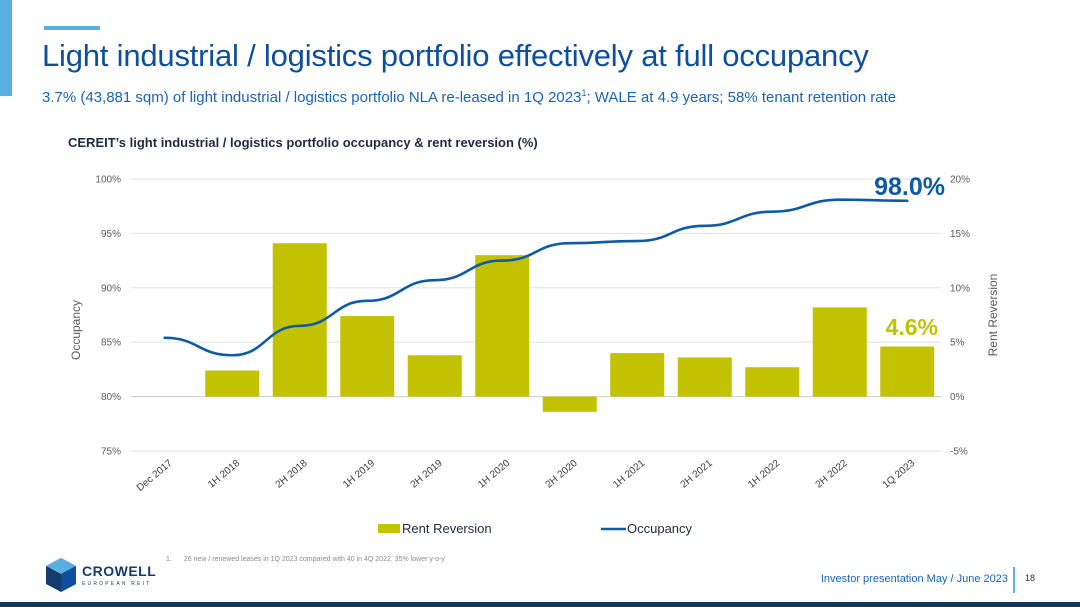 This screenshot has height=607, width=1080. I want to click on legend-occupancy-label: Occupancy, so click(660, 528).